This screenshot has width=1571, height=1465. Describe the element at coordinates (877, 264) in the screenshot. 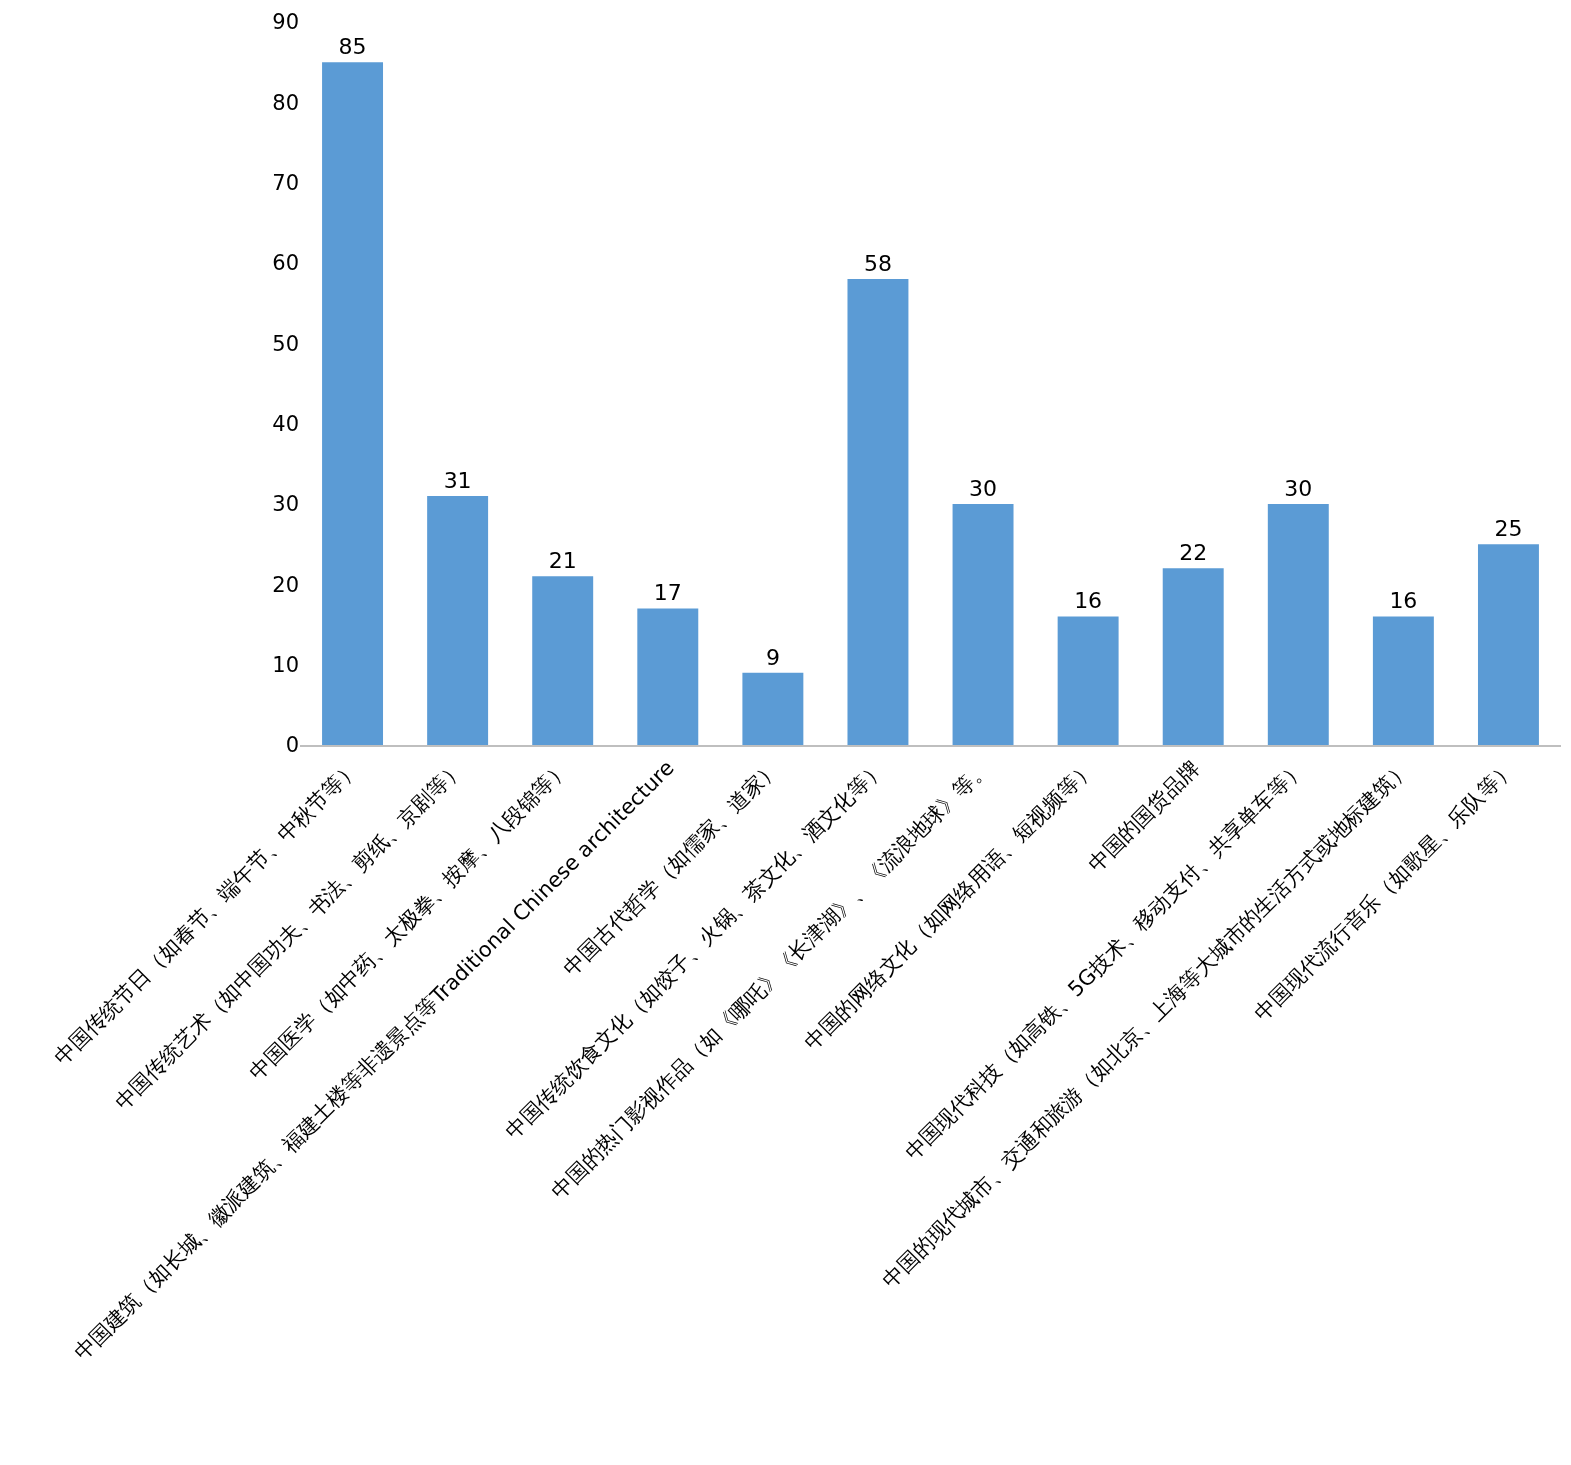

I see `data-label: 58` at that location.